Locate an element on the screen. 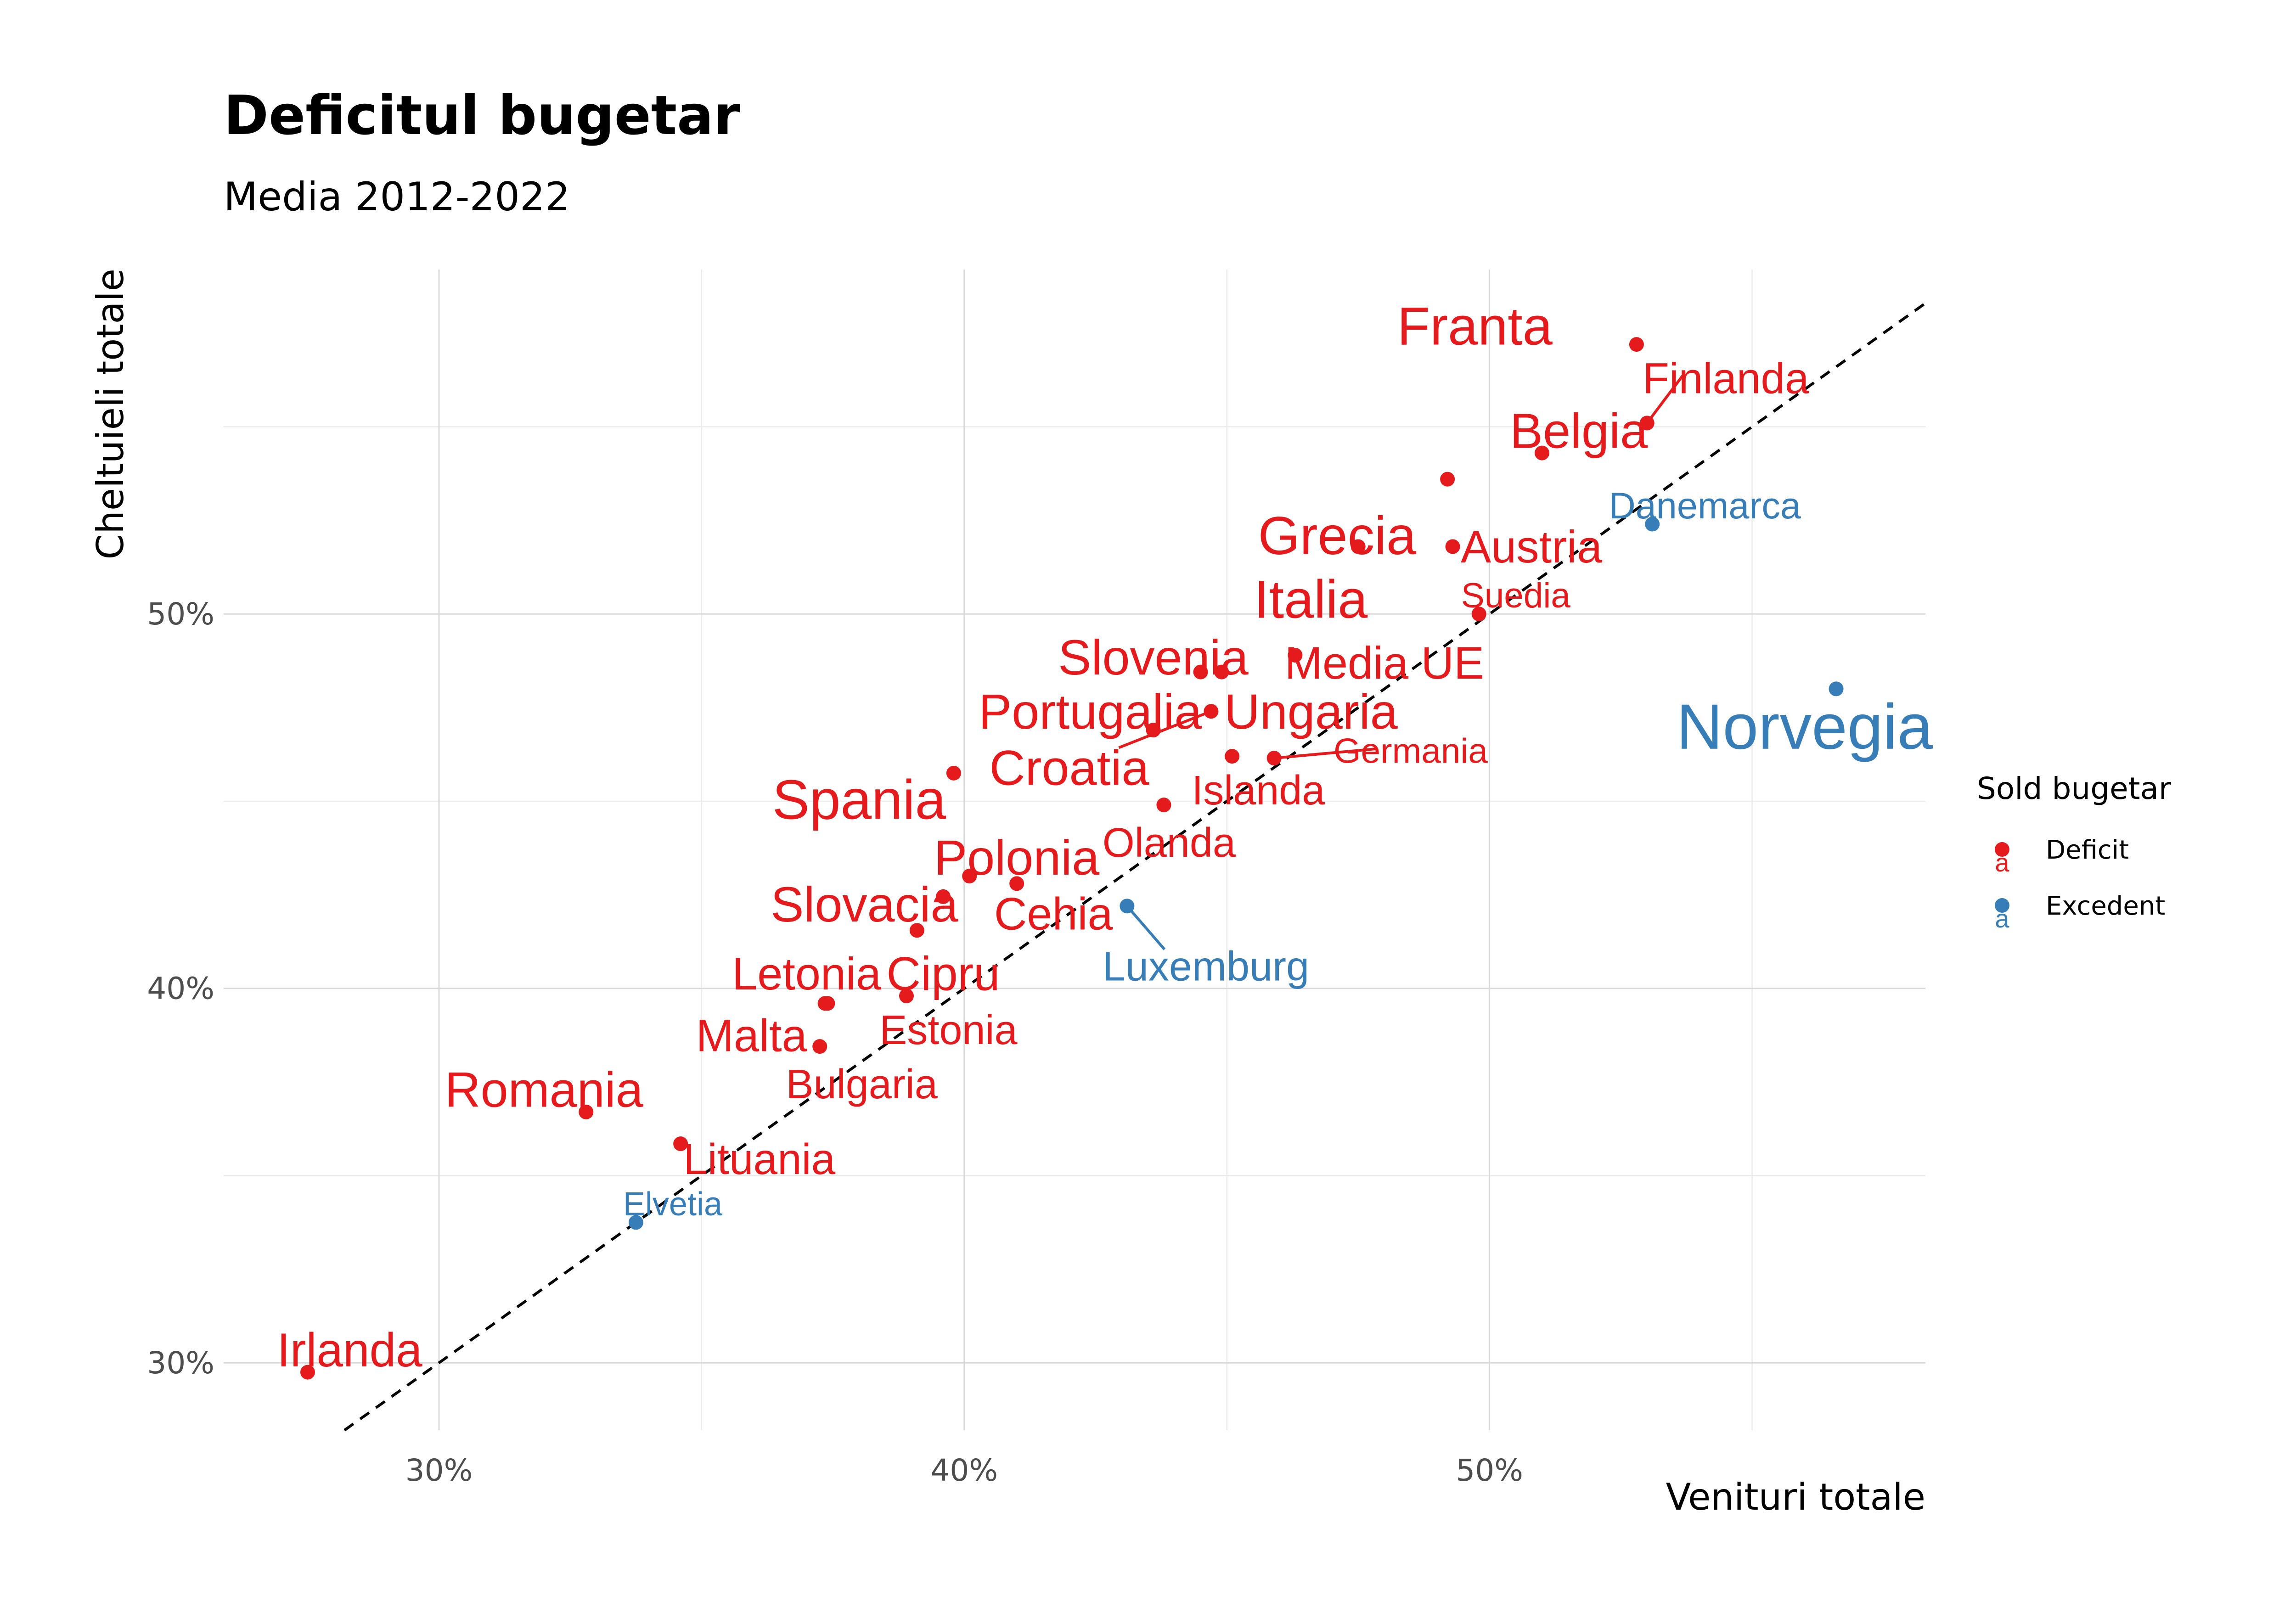  point-label: Italia is located at coordinates (1311, 599).